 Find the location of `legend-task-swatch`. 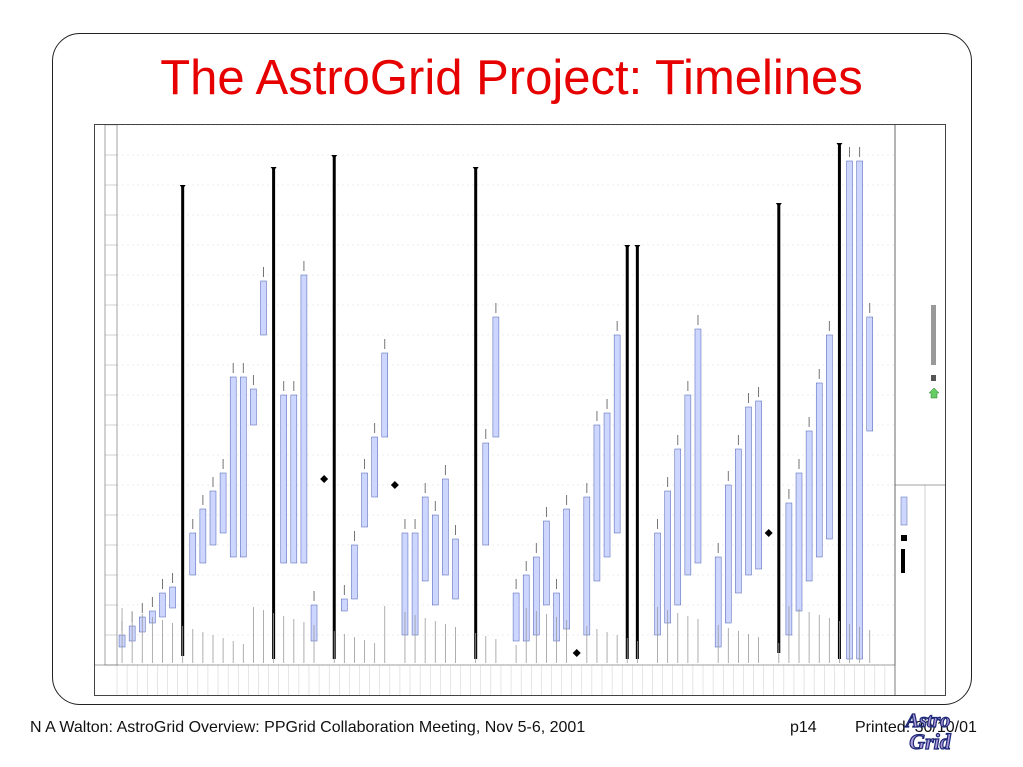

legend-task-swatch is located at coordinates (904, 511).